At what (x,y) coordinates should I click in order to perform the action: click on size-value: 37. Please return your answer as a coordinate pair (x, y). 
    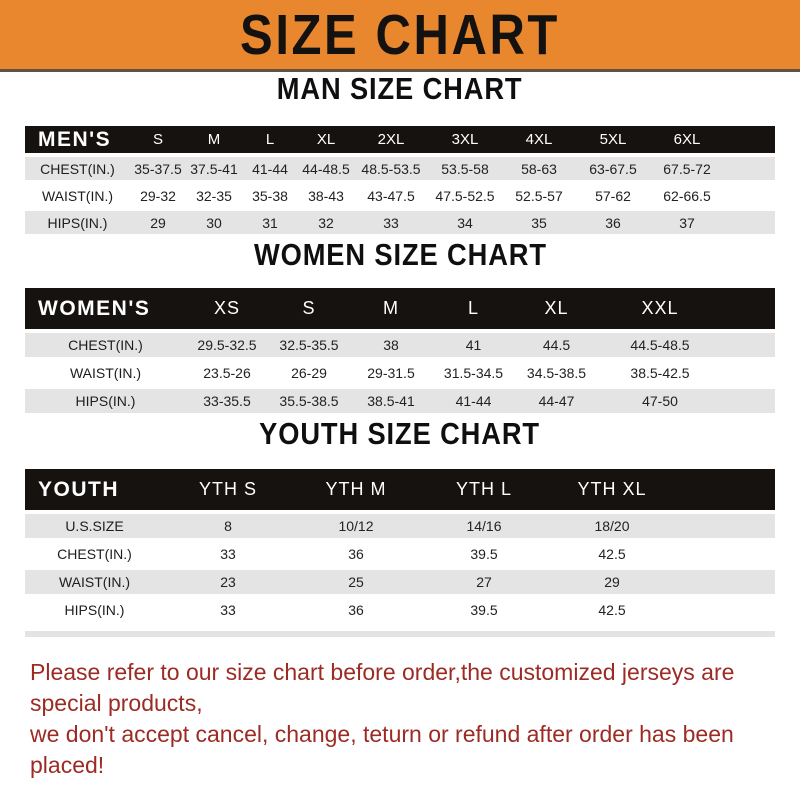
    Looking at the image, I should click on (687, 223).